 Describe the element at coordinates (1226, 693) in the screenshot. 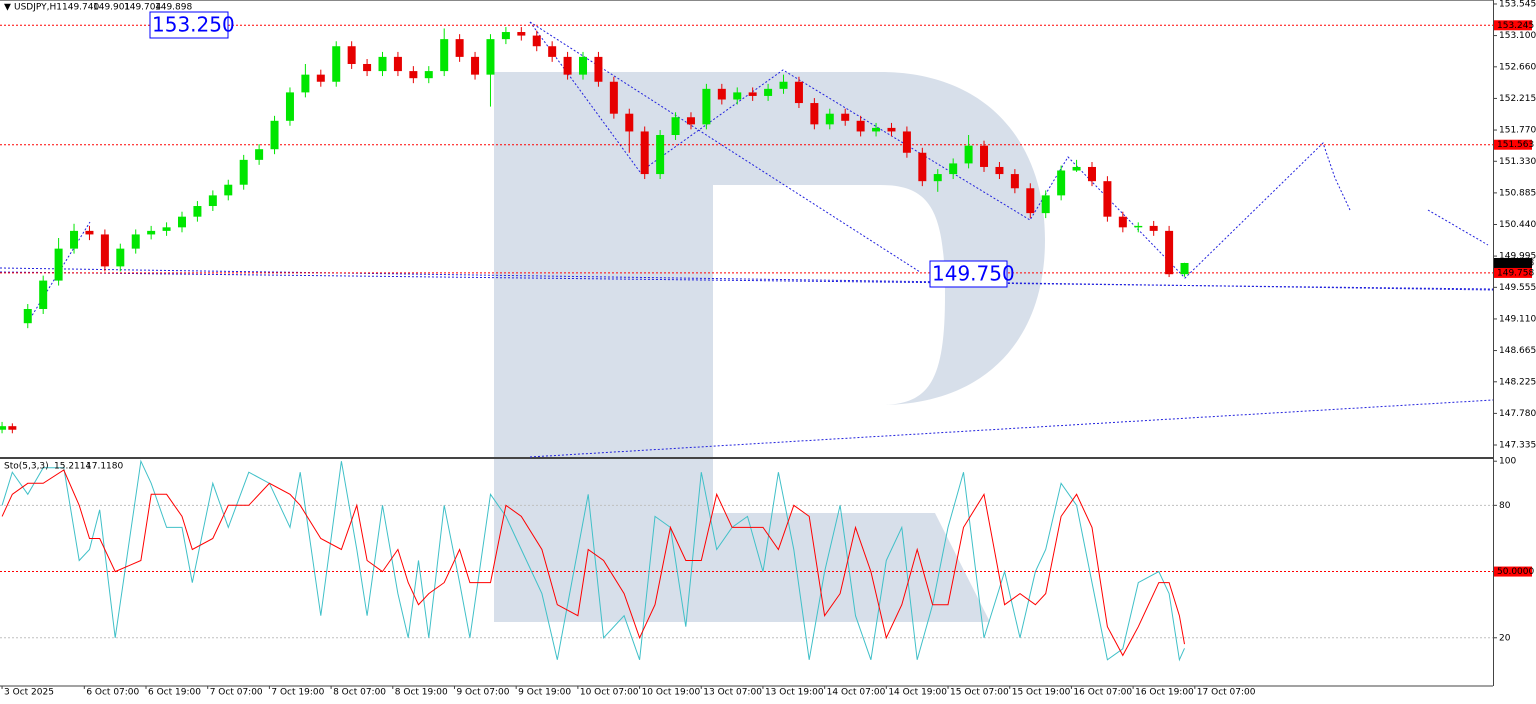

I see `x-tick-label: 17 Oct 07:00` at that location.